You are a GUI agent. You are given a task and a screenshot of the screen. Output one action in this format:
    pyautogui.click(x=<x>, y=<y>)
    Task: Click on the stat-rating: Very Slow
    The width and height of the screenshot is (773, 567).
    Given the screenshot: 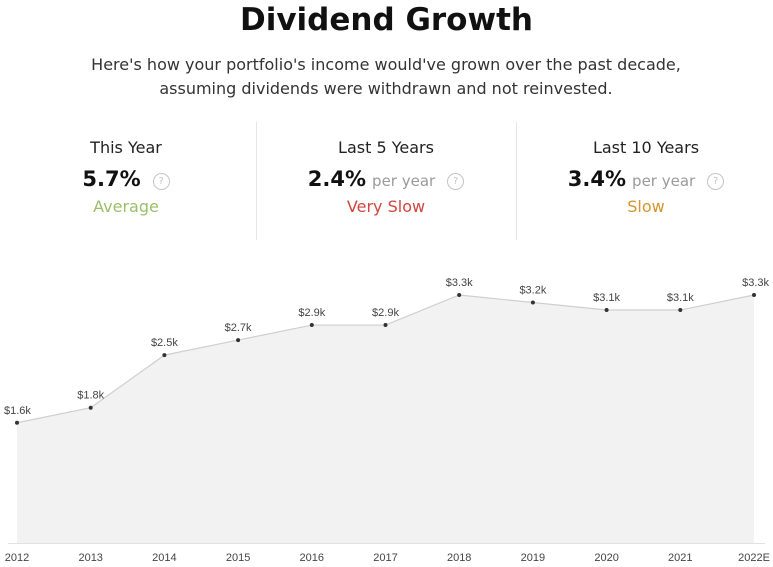 What is the action you would take?
    pyautogui.click(x=386, y=206)
    